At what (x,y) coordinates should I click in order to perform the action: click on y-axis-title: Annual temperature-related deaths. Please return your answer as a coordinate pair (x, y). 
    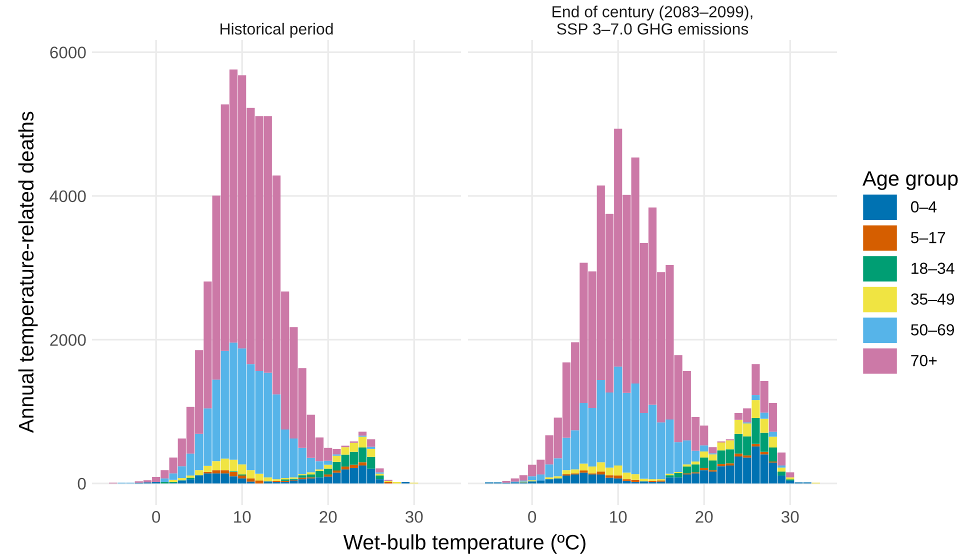
    Looking at the image, I should click on (28, 272).